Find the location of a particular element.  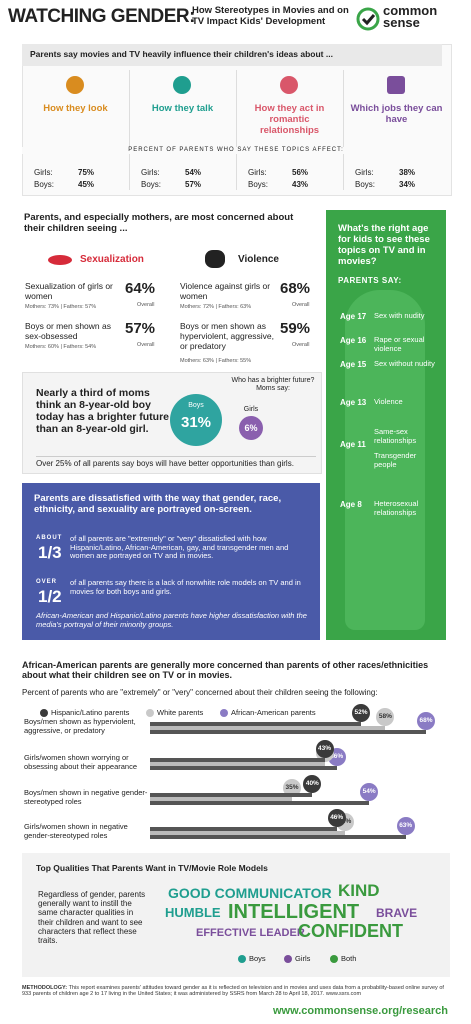

lips-icon is located at coordinates (60, 260).